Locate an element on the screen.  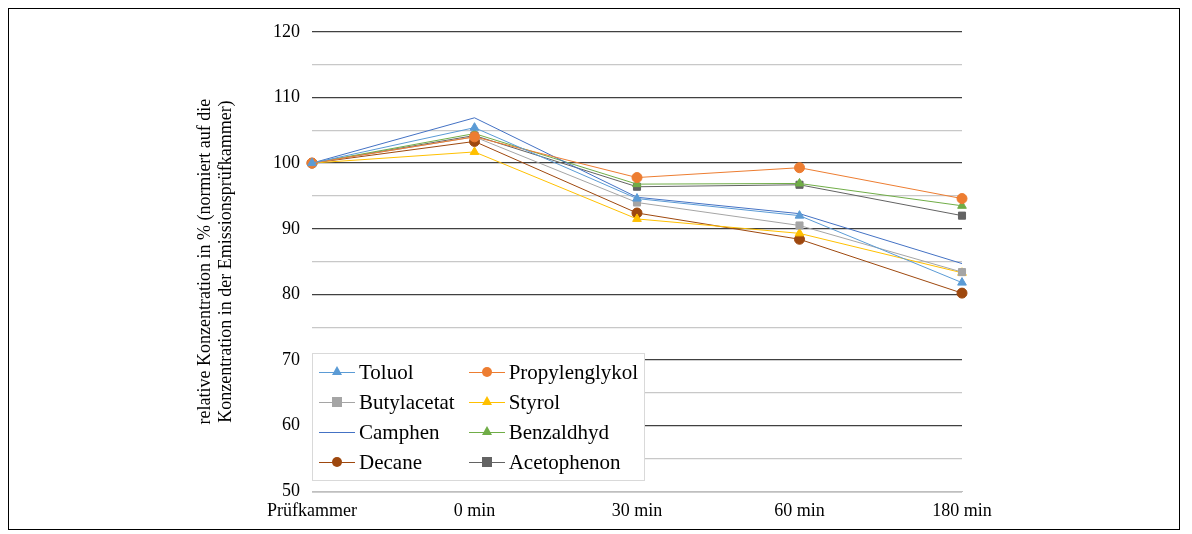
y-tick-label: 100 is located at coordinates (286, 161).